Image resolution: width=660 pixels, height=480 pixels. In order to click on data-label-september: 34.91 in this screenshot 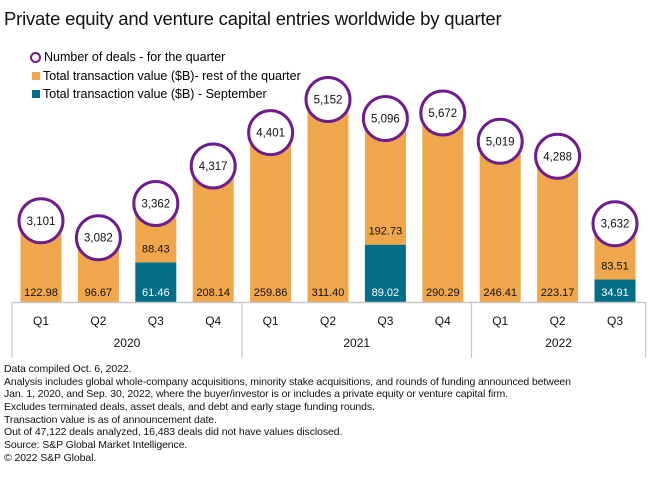, I will do `click(615, 293)`.